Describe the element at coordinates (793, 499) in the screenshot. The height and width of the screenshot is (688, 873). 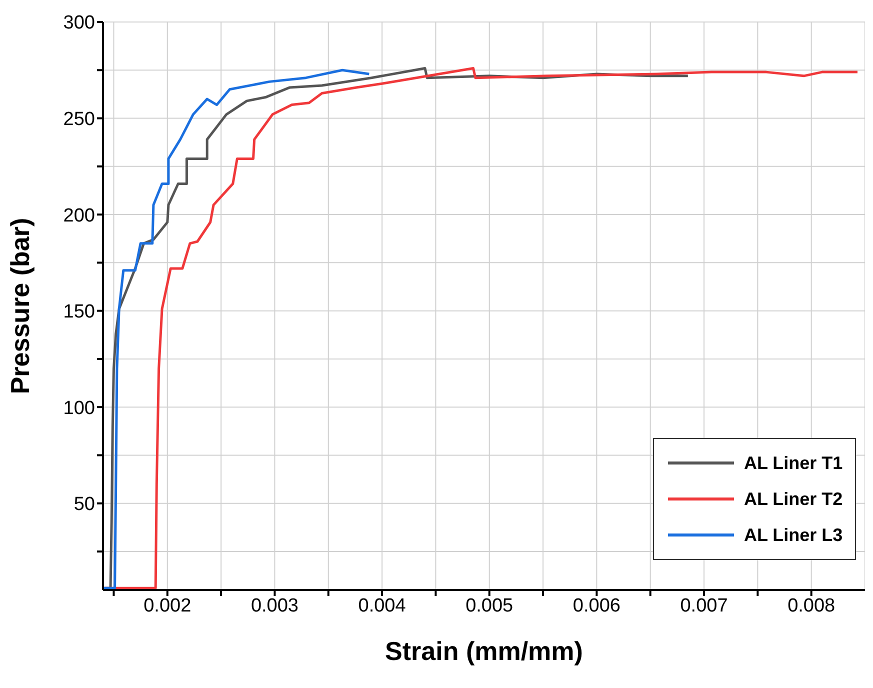
I see `legend-label: AL Liner T2` at that location.